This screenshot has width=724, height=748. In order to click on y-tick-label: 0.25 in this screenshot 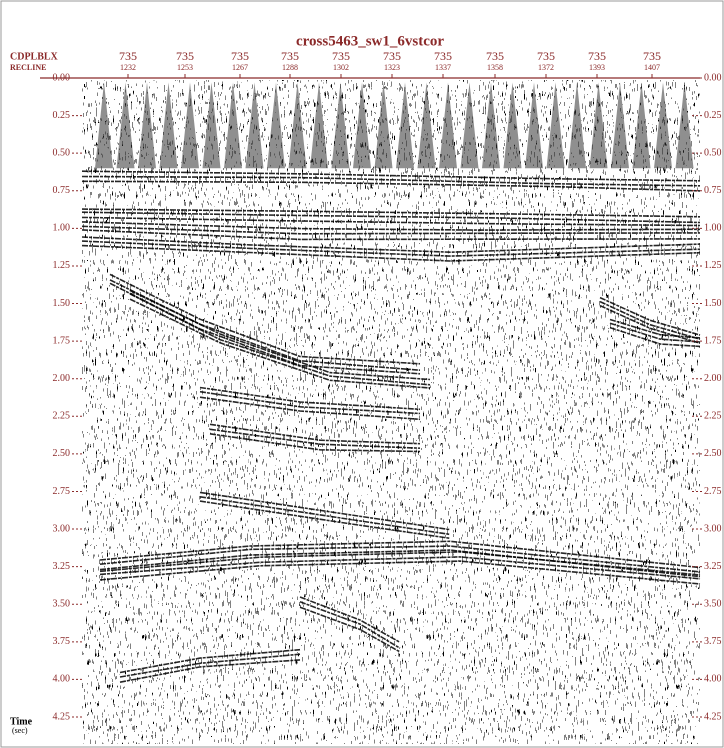, I will do `click(62, 115)`.